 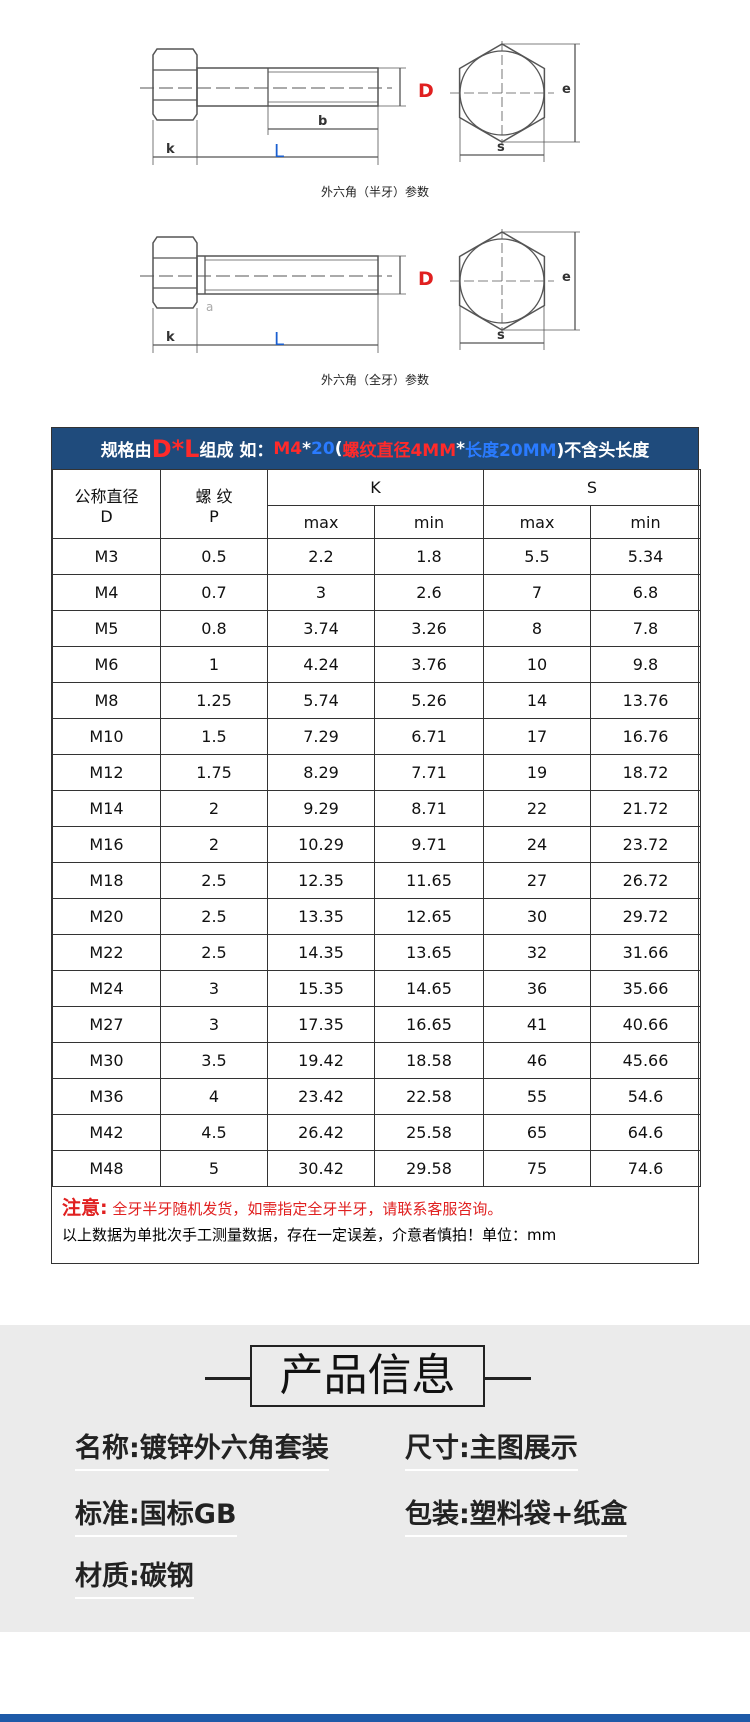 I want to click on table-cell: 54.6, so click(x=645, y=1096).